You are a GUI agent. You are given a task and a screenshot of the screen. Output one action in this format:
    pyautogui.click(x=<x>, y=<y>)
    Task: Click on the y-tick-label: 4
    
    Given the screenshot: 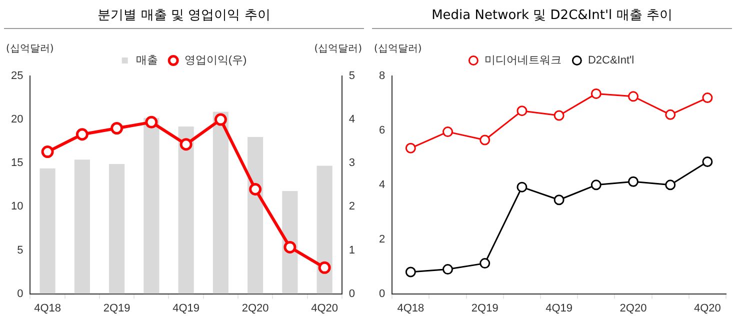 What is the action you would take?
    pyautogui.click(x=382, y=184)
    